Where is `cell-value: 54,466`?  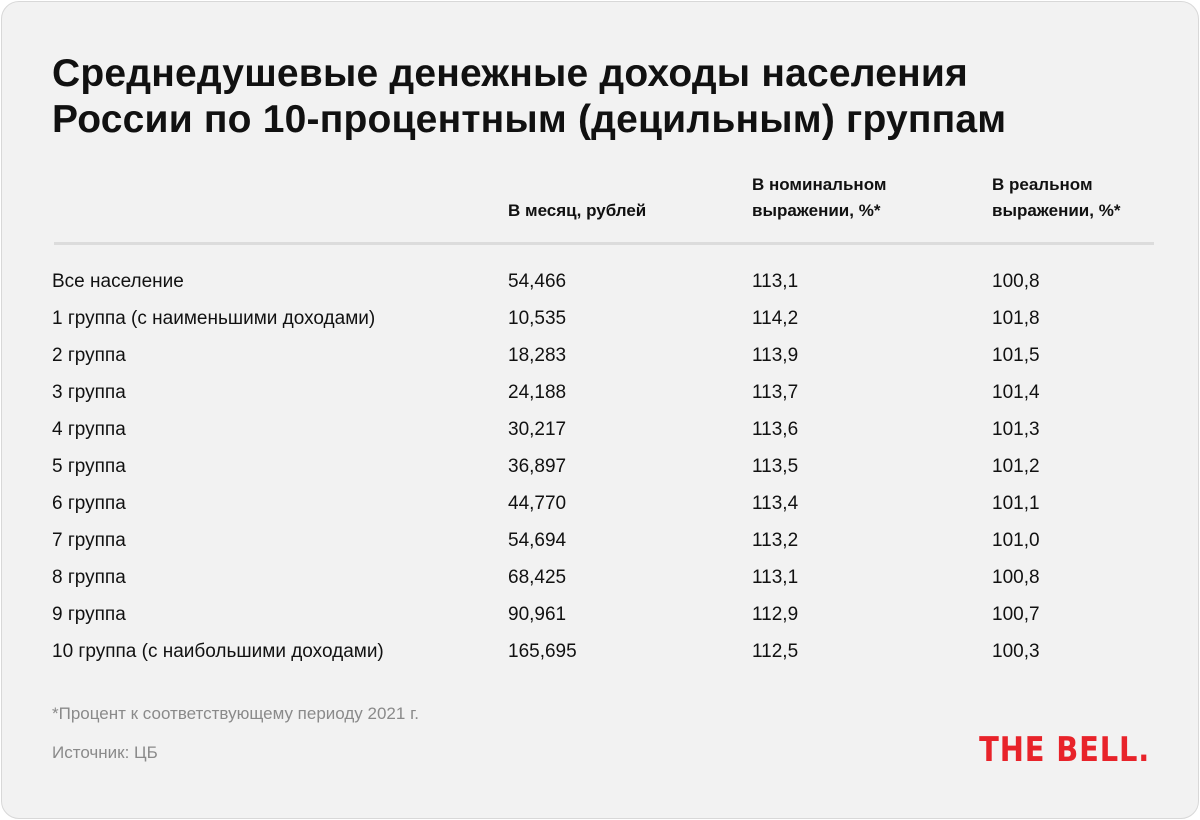 cell-value: 54,466 is located at coordinates (537, 281).